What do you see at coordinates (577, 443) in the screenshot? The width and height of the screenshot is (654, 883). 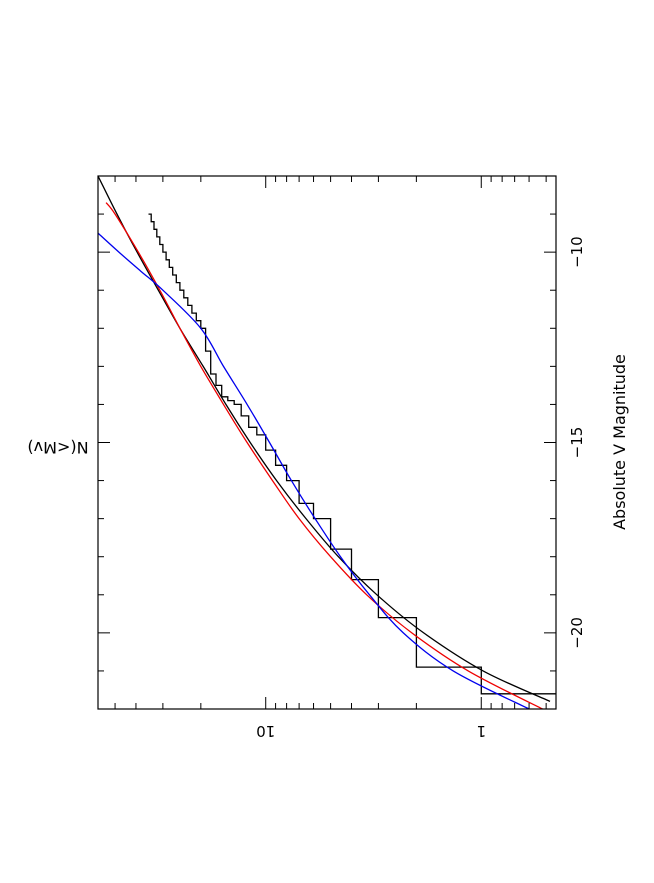 I see `x-tick-label: −15` at bounding box center [577, 443].